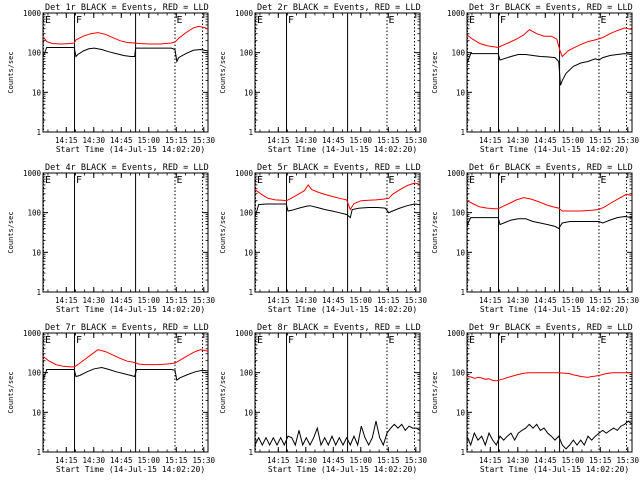  Describe the element at coordinates (127, 328) in the screenshot. I see `panel-title: Det 7r BLACK = Events, RED = LLD` at that location.